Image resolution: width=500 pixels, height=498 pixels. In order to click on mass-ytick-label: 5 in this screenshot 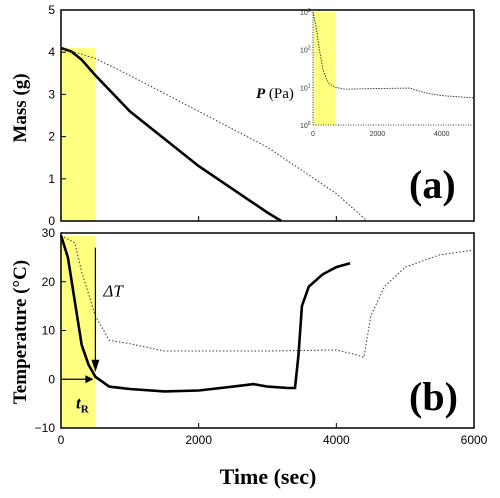, I will do `click(51, 10)`.